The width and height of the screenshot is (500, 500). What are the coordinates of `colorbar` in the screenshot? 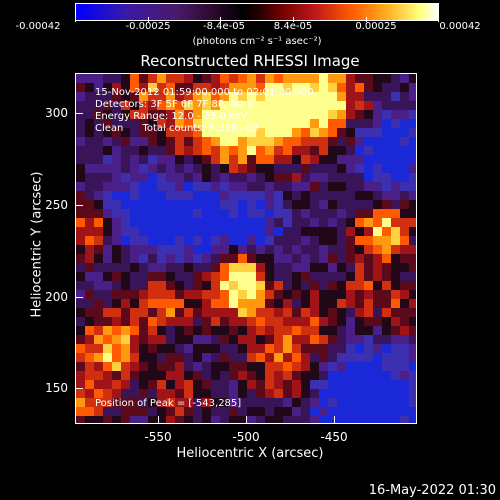 It's located at (257, 12).